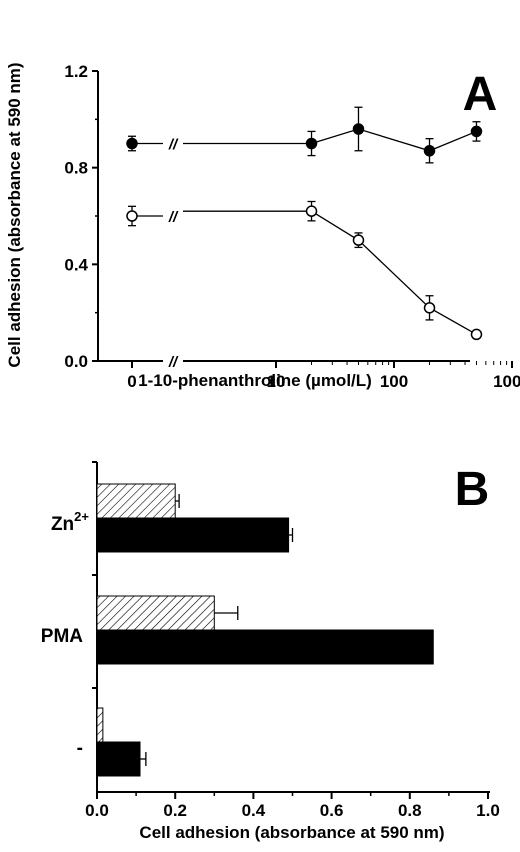 The height and width of the screenshot is (852, 520). I want to click on panel-b-x-axis-label: Cell adhesion (absorbance at 590 nm), so click(291, 832).